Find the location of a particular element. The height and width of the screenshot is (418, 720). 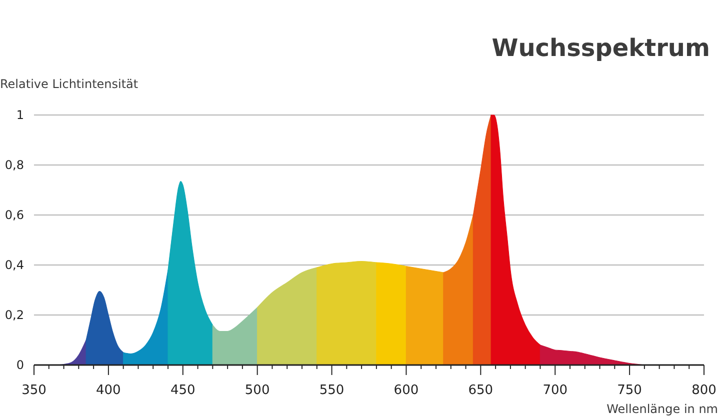

x-axis-title: Wellenlänge in nm is located at coordinates (662, 409).